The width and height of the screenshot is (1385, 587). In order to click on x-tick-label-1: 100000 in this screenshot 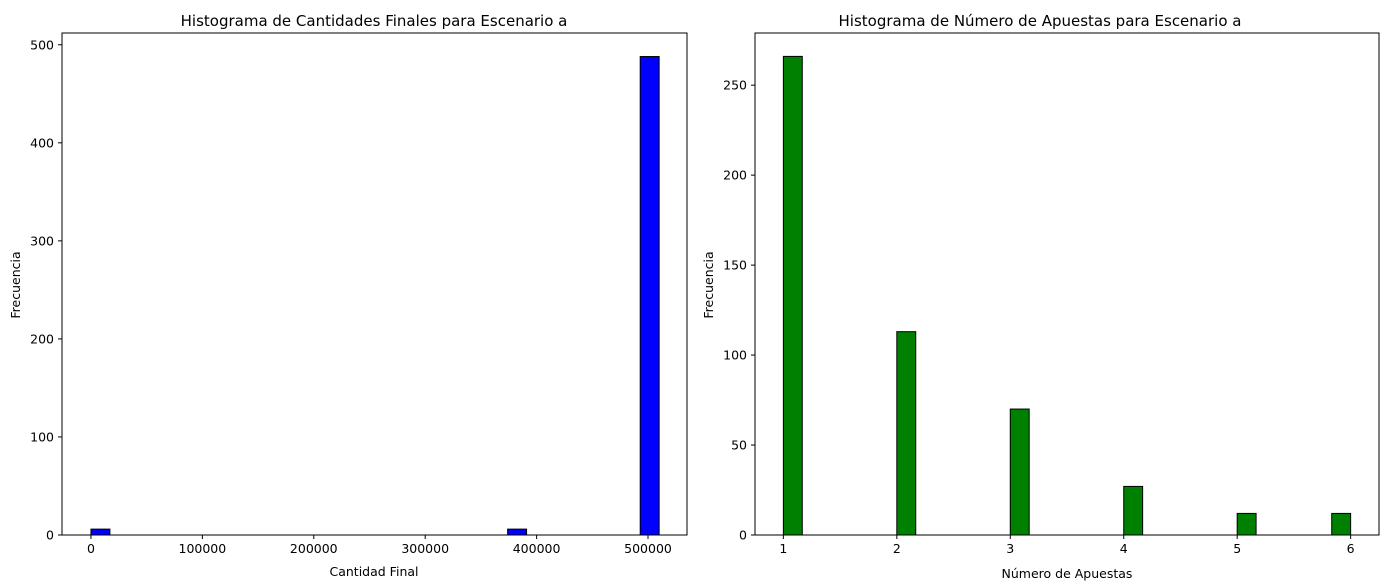, I will do `click(203, 548)`.